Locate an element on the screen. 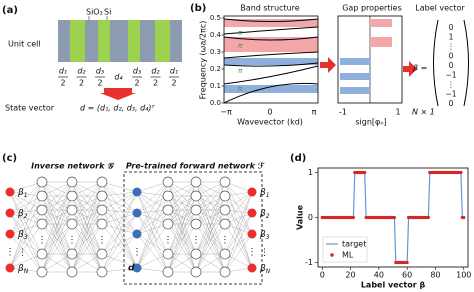 The image size is (474, 292). node-label: β1 is located at coordinates (22, 193).